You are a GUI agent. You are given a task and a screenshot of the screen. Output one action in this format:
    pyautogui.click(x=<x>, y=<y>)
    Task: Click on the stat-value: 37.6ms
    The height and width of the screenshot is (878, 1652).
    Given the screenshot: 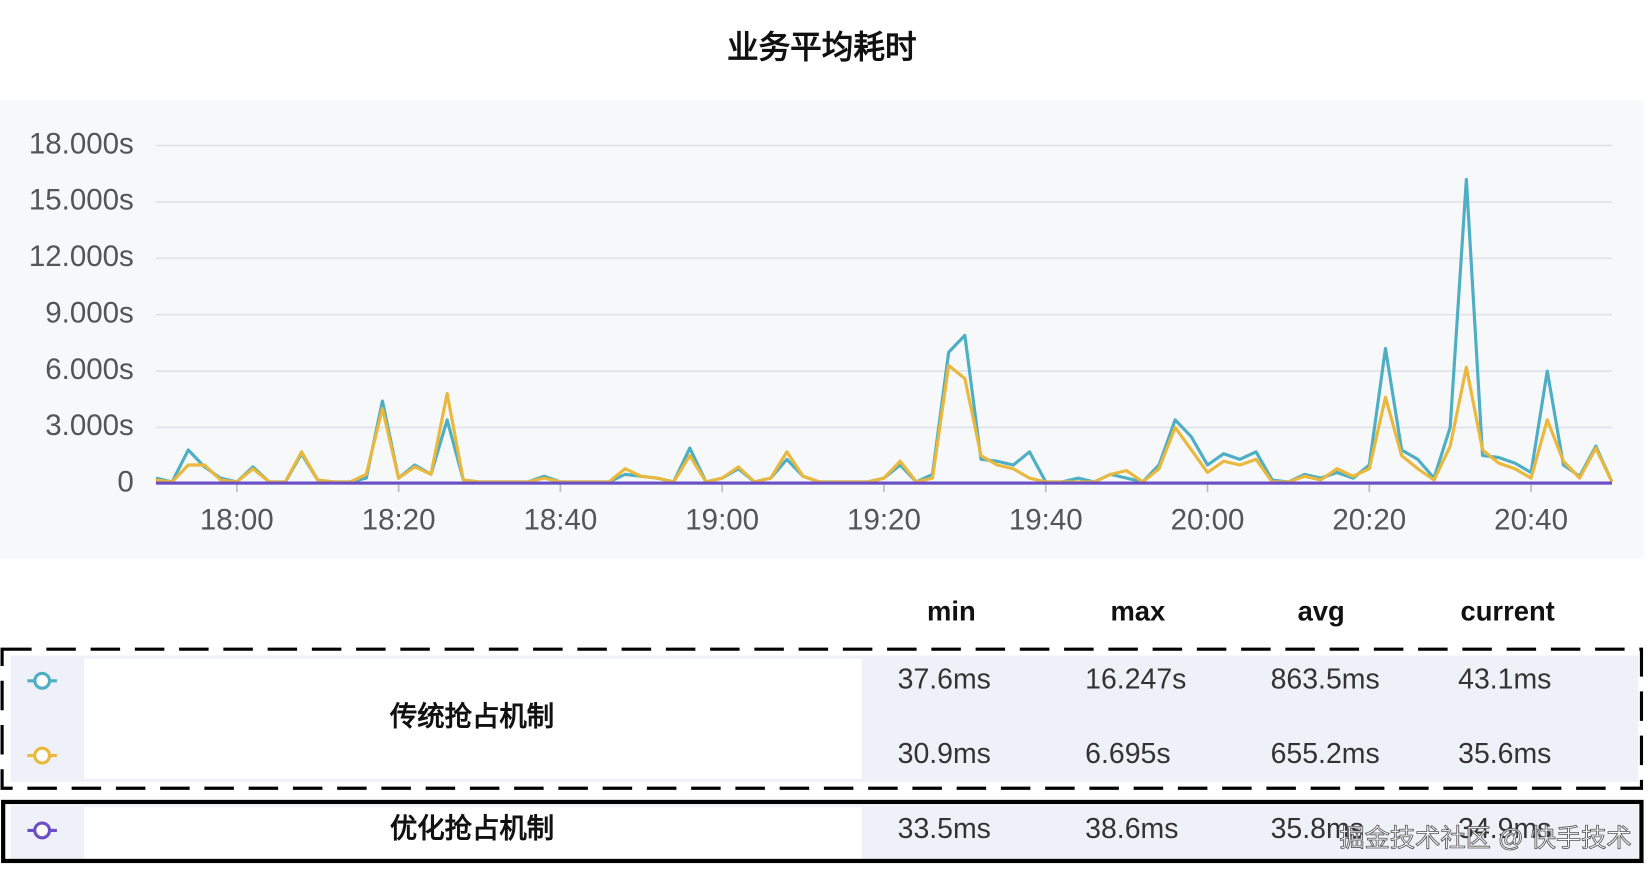 What is the action you would take?
    pyautogui.click(x=944, y=679)
    